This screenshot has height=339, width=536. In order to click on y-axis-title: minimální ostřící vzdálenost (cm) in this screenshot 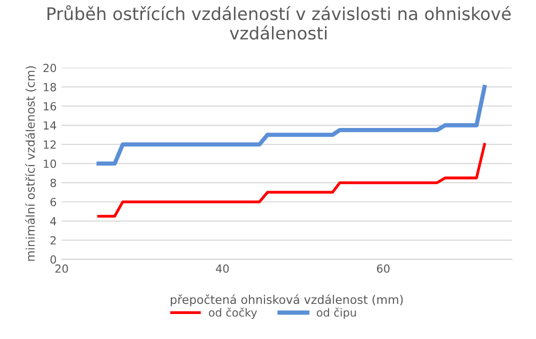, I will do `click(30, 163)`.